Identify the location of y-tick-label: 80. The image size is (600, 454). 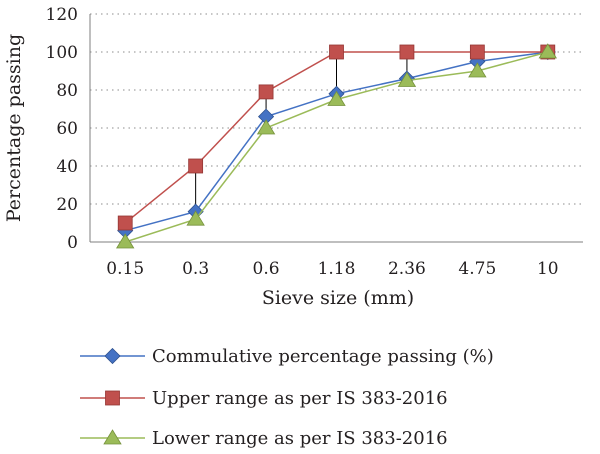
(67, 91).